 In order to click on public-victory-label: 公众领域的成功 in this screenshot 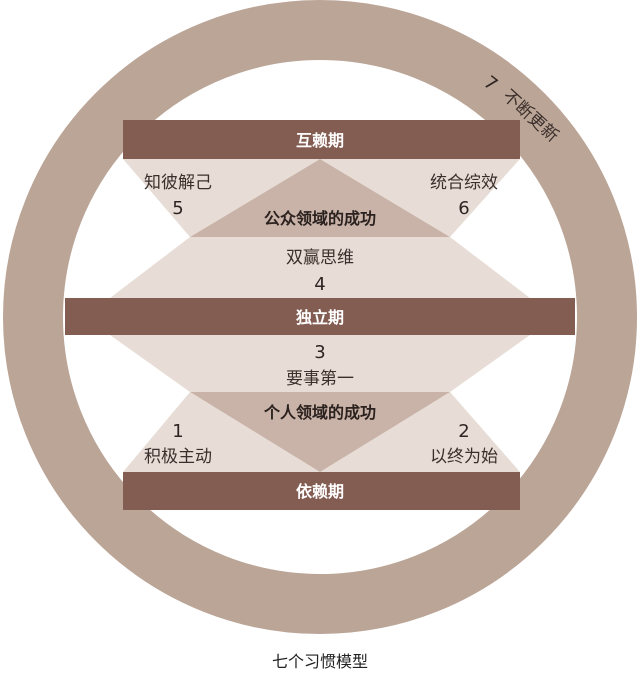, I will do `click(320, 218)`.